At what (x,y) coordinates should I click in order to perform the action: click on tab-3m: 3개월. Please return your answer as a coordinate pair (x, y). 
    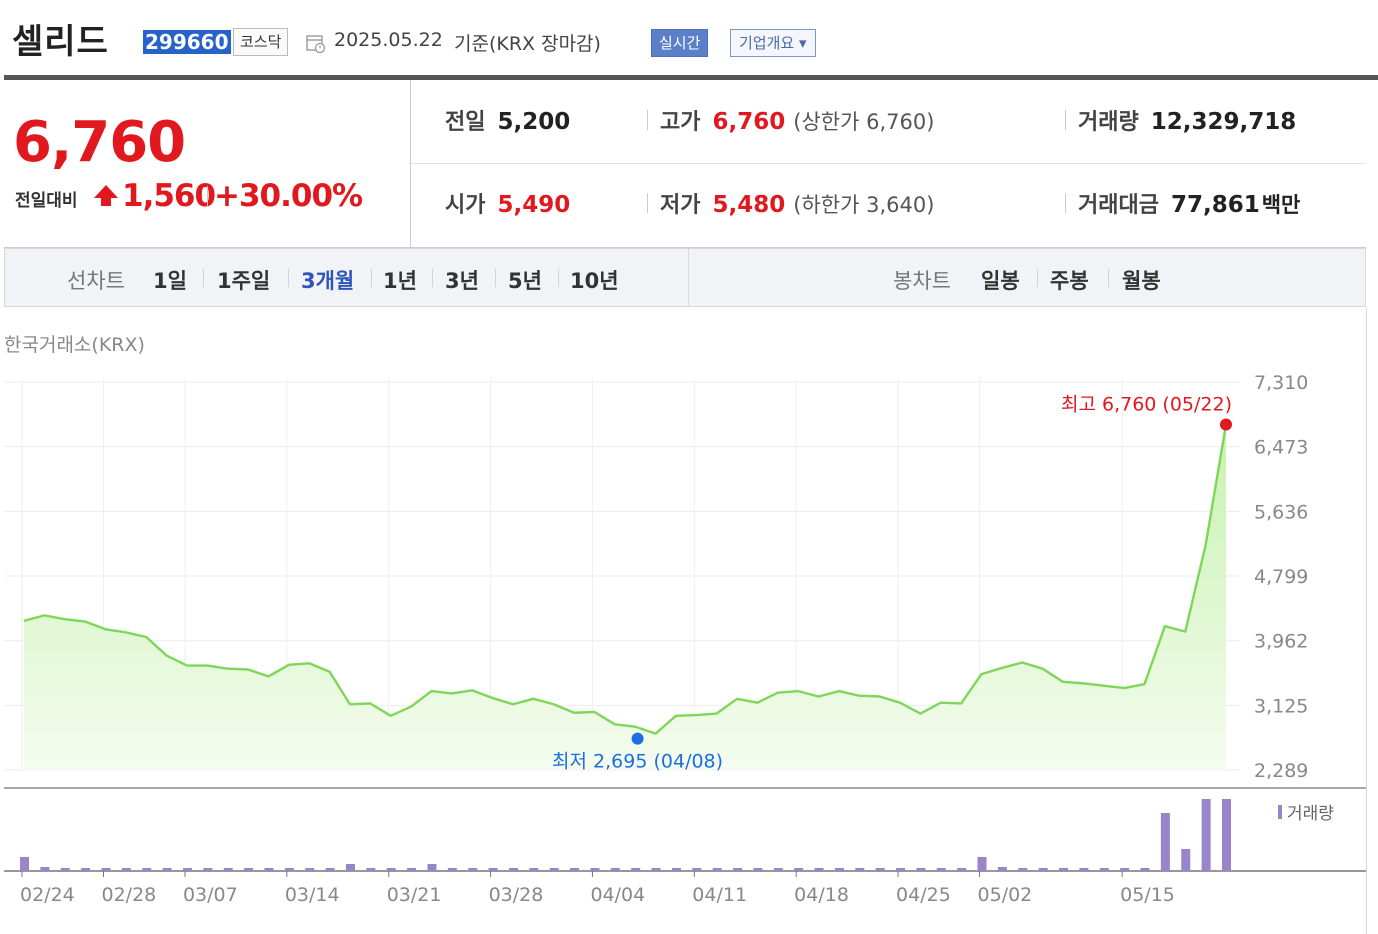
    Looking at the image, I should click on (328, 281).